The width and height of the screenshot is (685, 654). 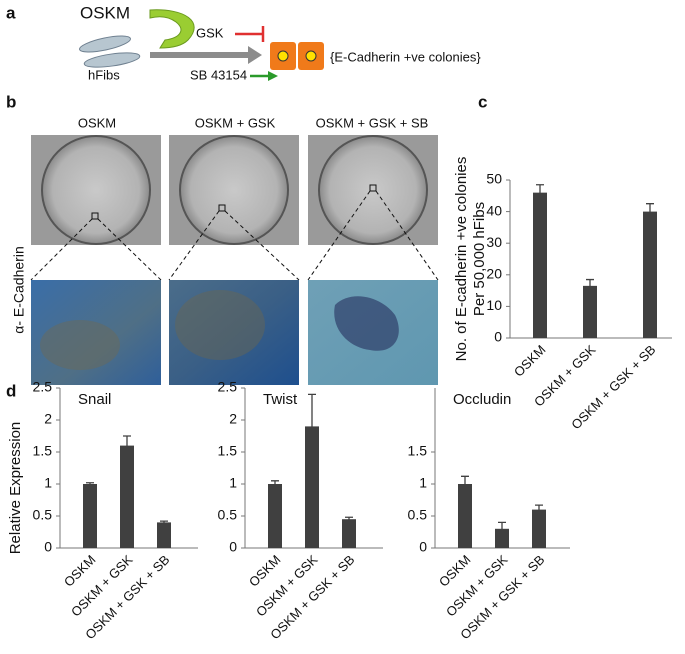 I want to click on result-label: {E-Cadherin +ve colonies}, so click(x=405, y=56).